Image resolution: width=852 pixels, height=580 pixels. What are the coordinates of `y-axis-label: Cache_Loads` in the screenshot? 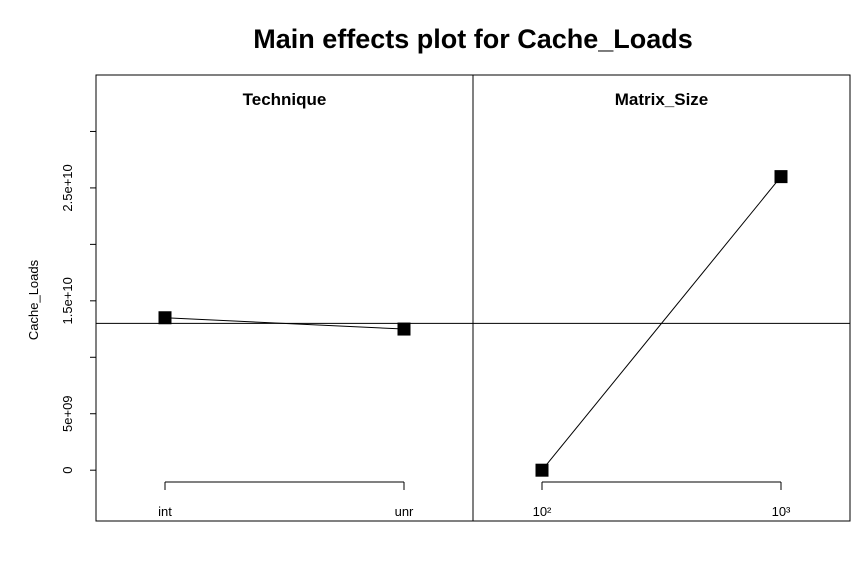 It's located at (33, 299).